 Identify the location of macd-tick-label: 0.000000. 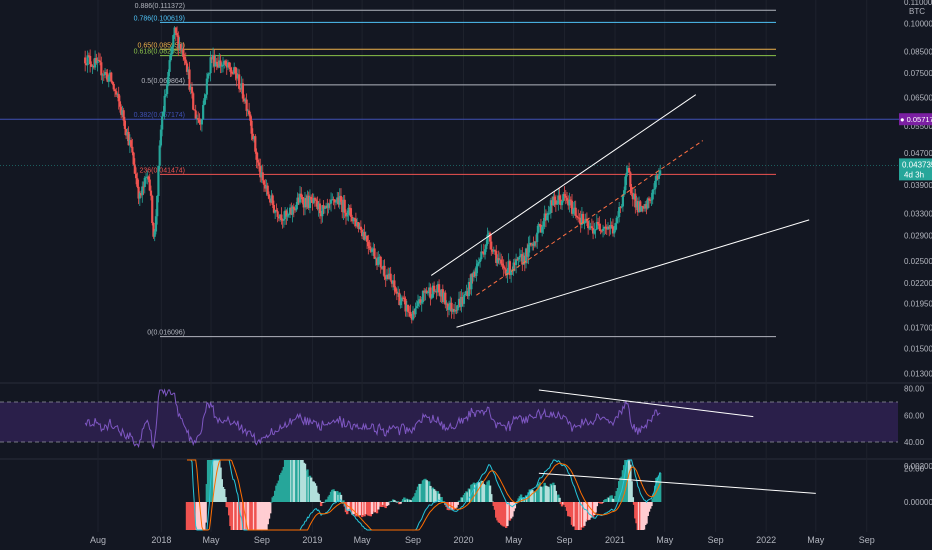
(918, 502).